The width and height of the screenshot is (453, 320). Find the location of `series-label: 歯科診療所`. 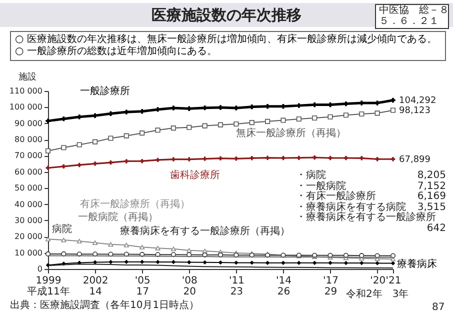

series-label: 歯科診療所 is located at coordinates (195, 176).